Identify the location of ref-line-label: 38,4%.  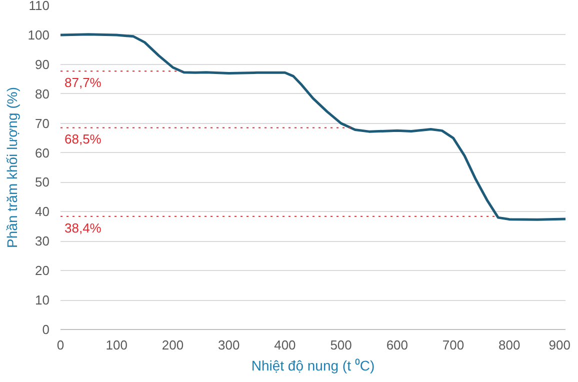
(83, 228).